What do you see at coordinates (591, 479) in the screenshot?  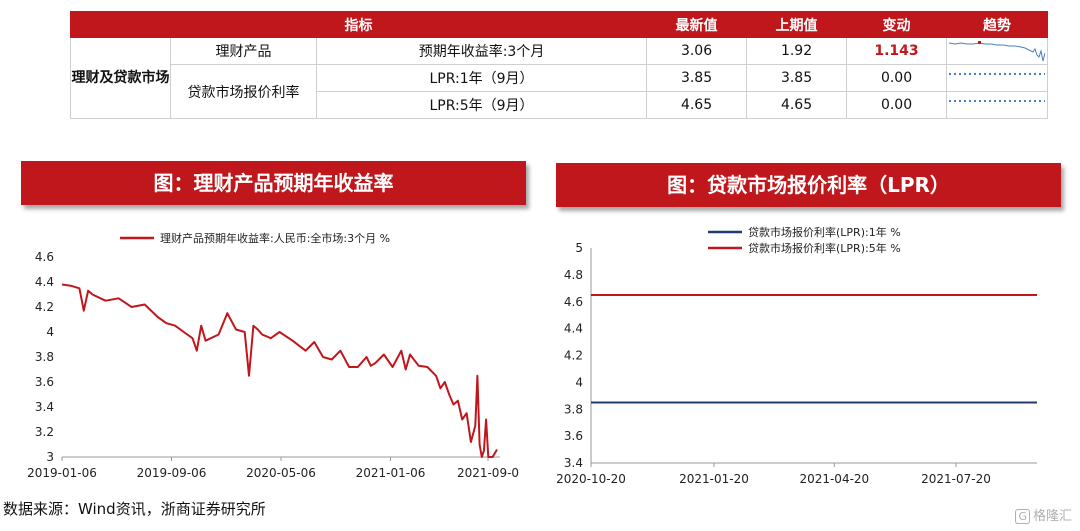 I see `x-tick-label: 2020-10-20` at bounding box center [591, 479].